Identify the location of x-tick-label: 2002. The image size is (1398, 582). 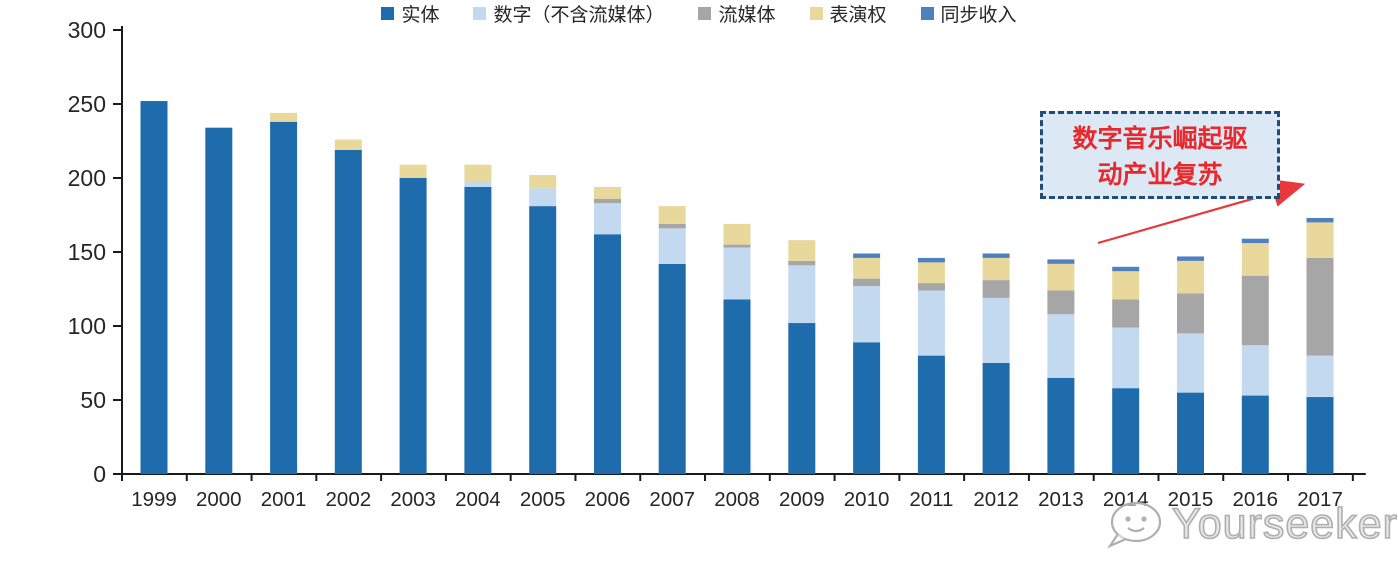
(349, 499).